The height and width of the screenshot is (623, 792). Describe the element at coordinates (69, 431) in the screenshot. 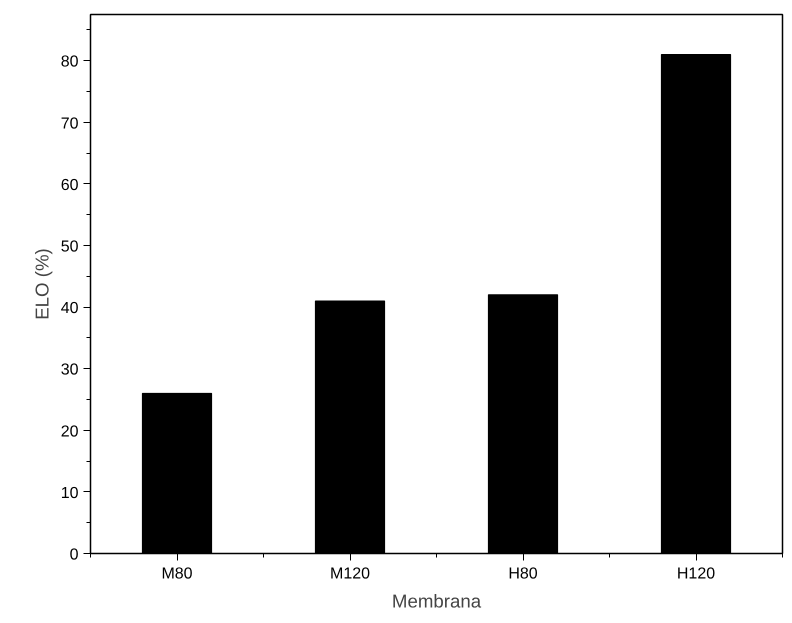

I see `y-tick-label: 20` at that location.